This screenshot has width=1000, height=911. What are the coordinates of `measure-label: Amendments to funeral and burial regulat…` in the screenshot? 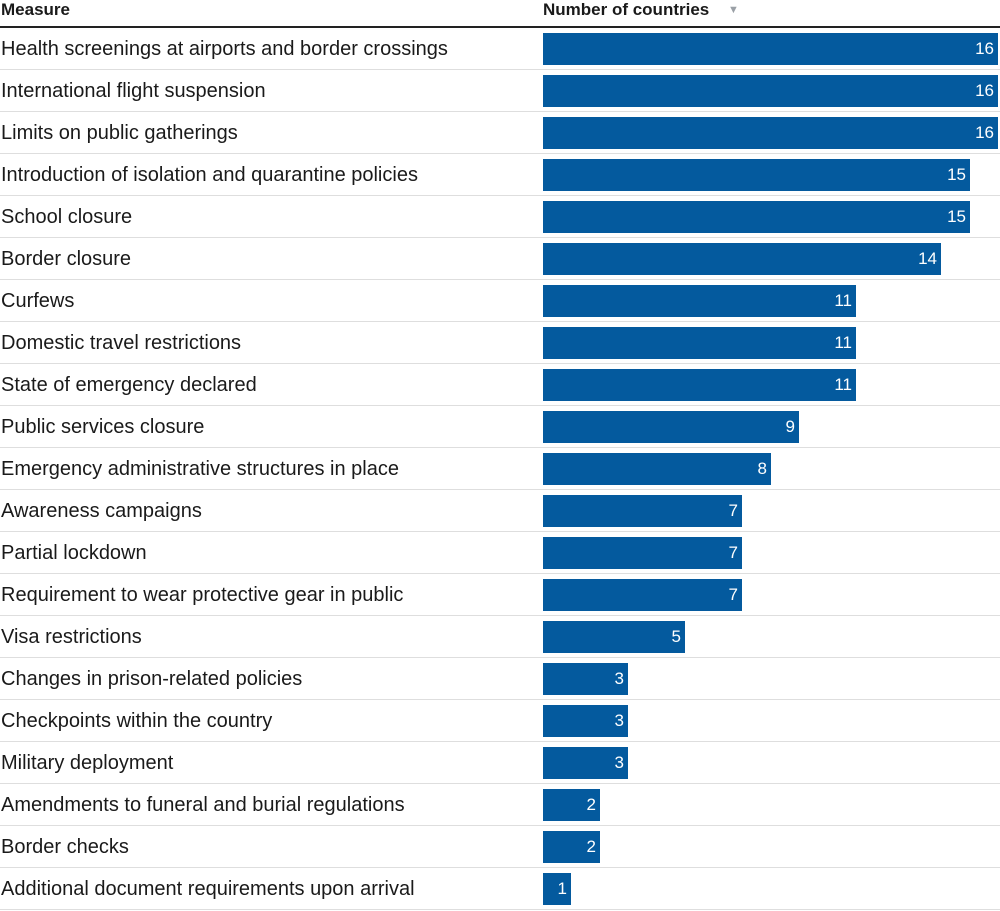 It's located at (203, 805).